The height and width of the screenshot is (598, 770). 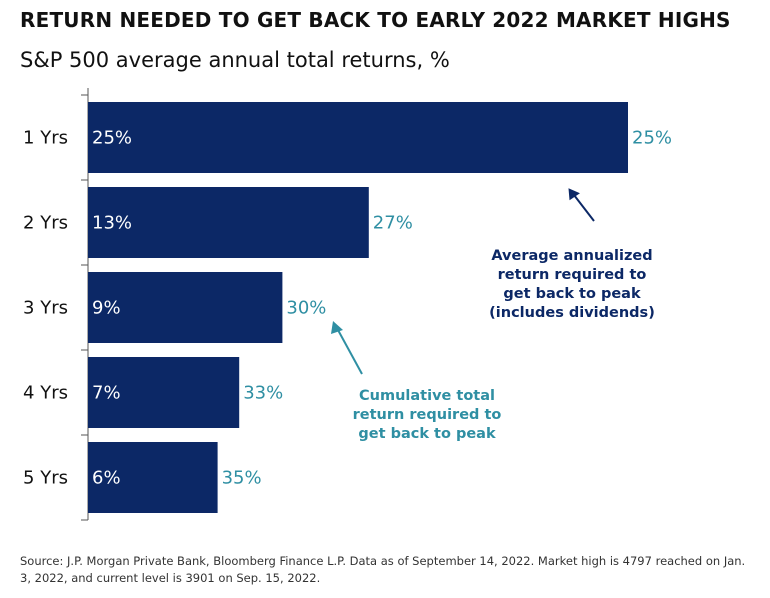 What do you see at coordinates (106, 308) in the screenshot?
I see `annualized-value-label: 9%` at bounding box center [106, 308].